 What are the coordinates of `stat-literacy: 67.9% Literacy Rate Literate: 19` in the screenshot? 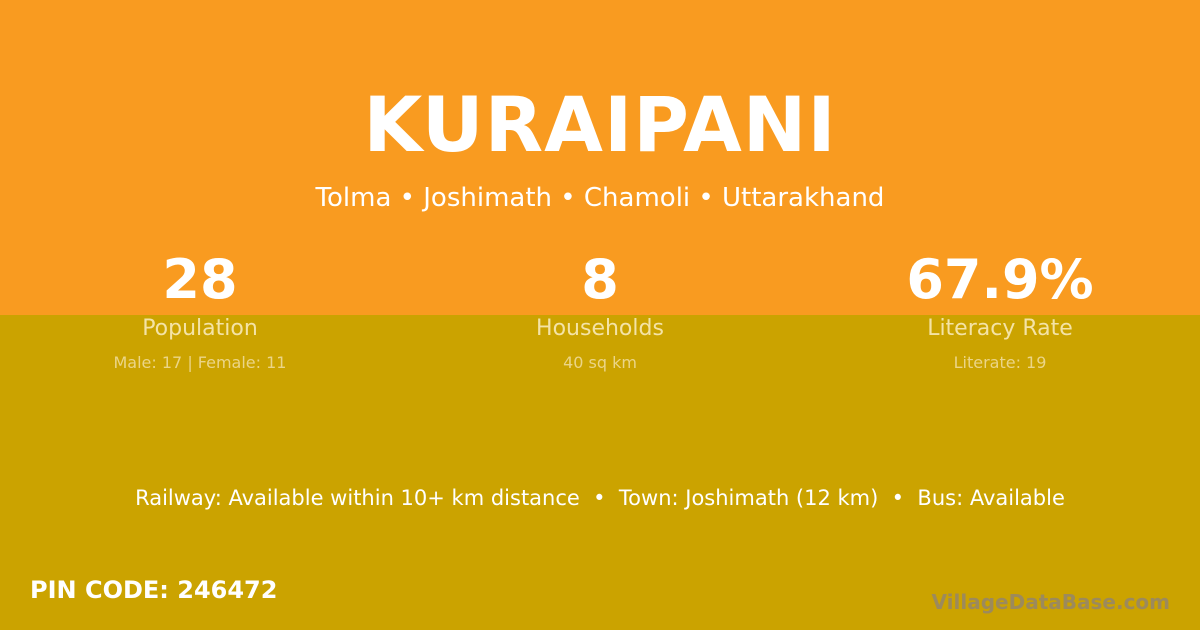 It's located at (1000, 310).